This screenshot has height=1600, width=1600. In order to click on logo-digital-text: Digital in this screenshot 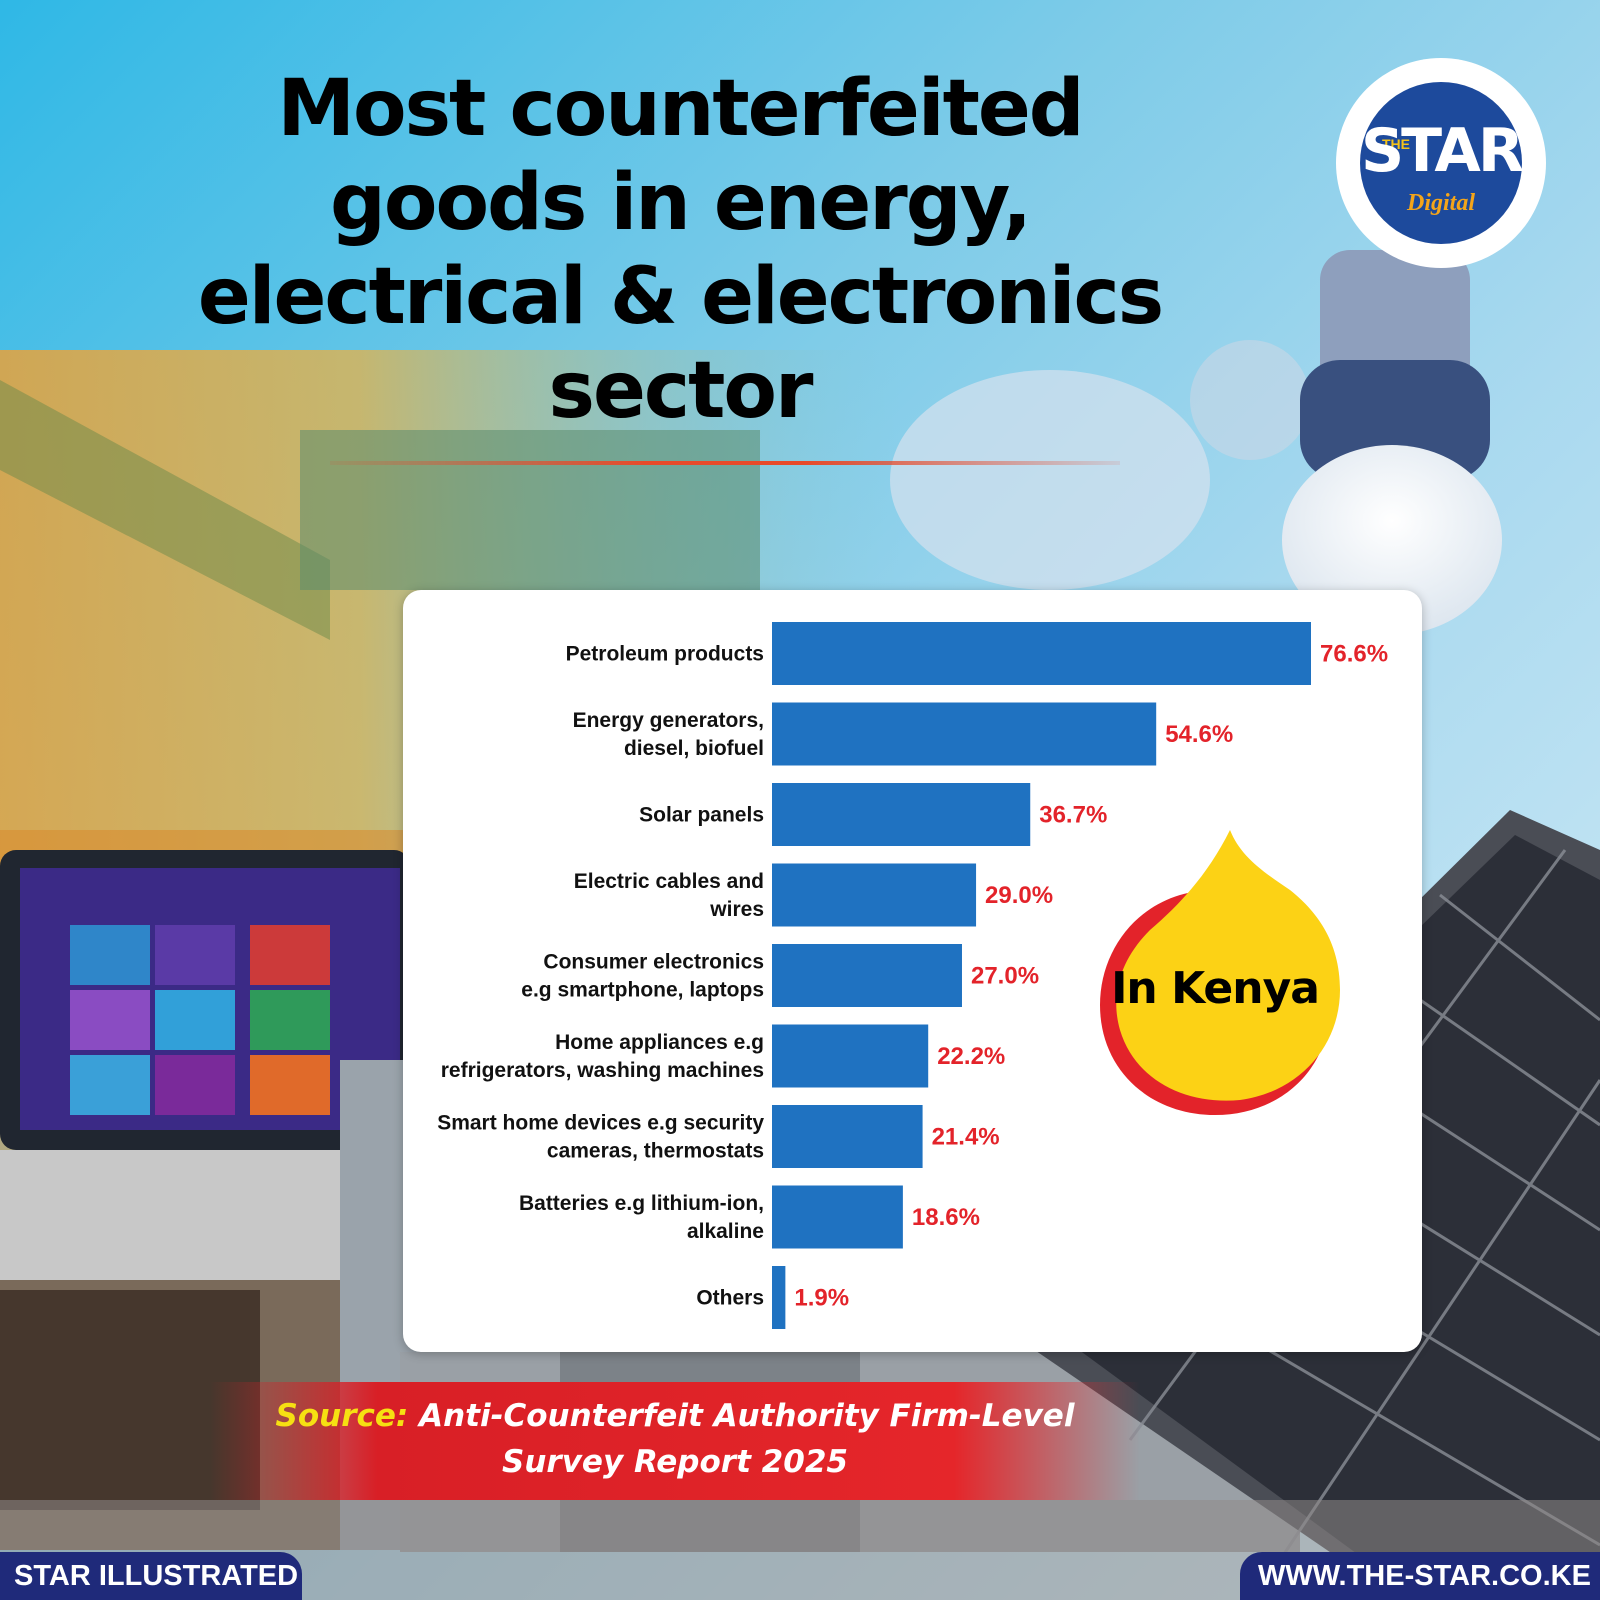, I will do `click(1440, 203)`.